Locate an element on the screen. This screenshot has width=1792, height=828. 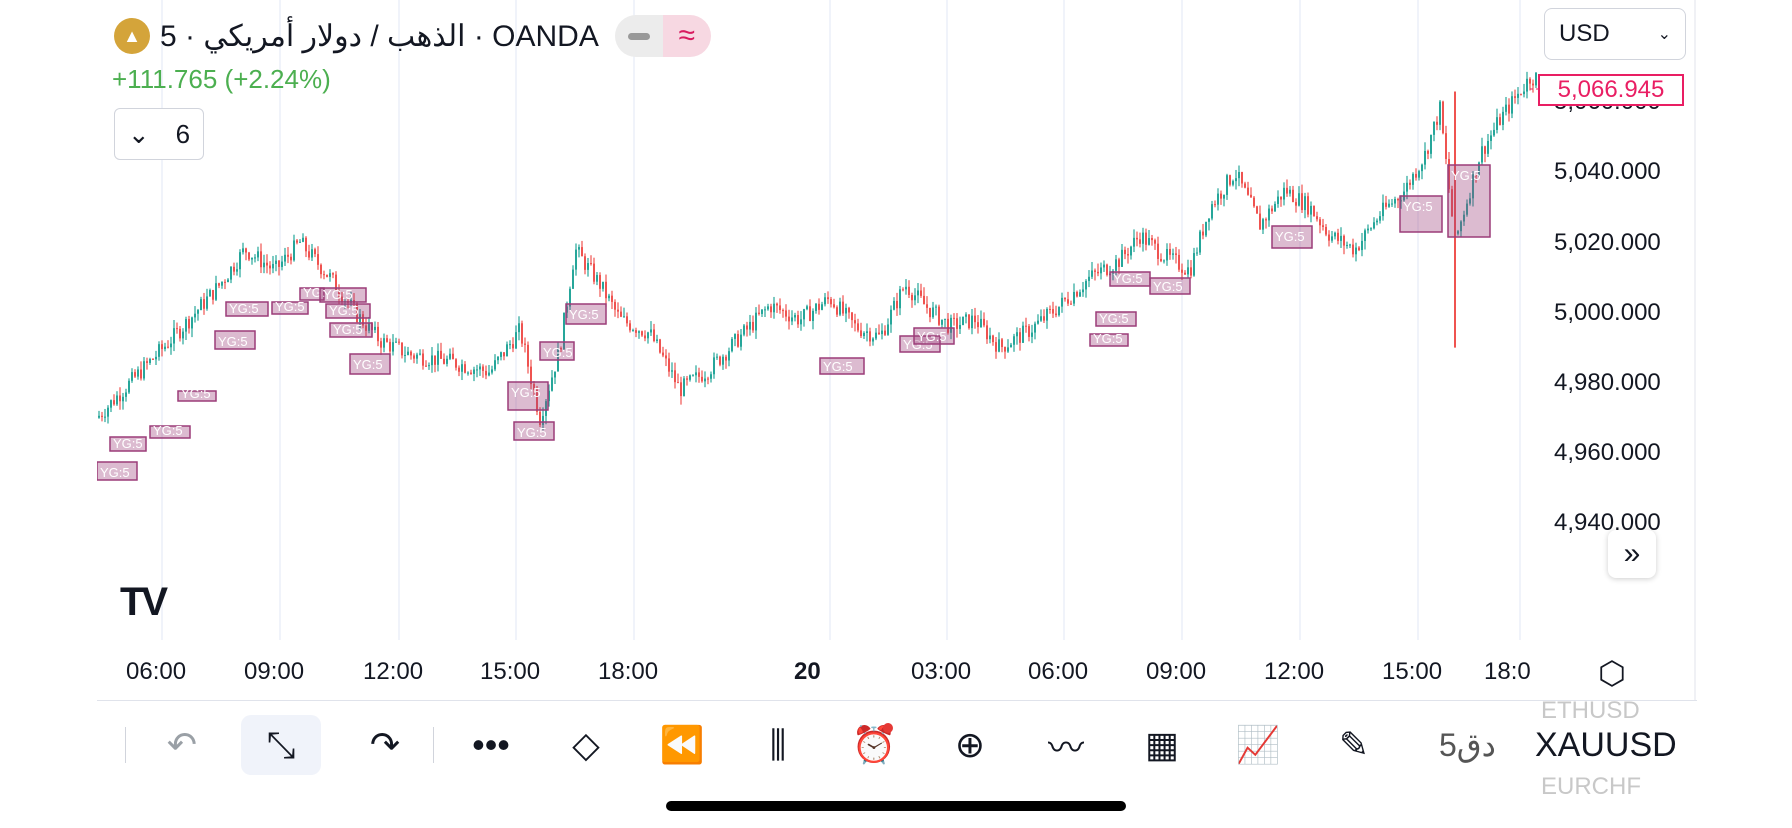
trend-icon: 〰 is located at coordinates (1065, 747).